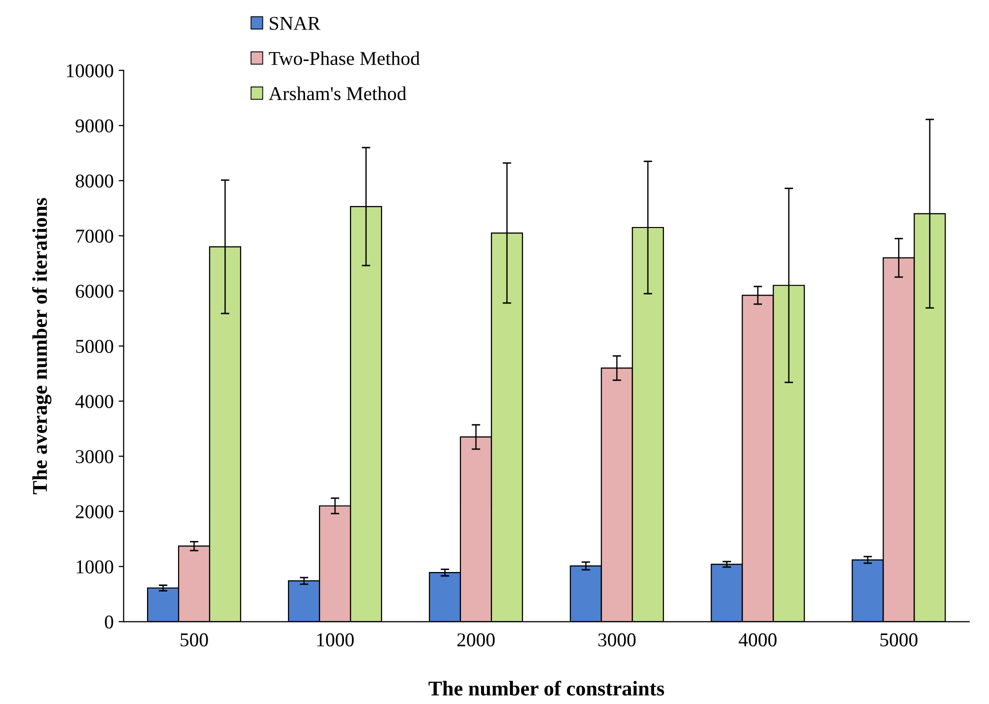 The width and height of the screenshot is (989, 704). What do you see at coordinates (344, 58) in the screenshot?
I see `legend-label: Two-Phase Method` at bounding box center [344, 58].